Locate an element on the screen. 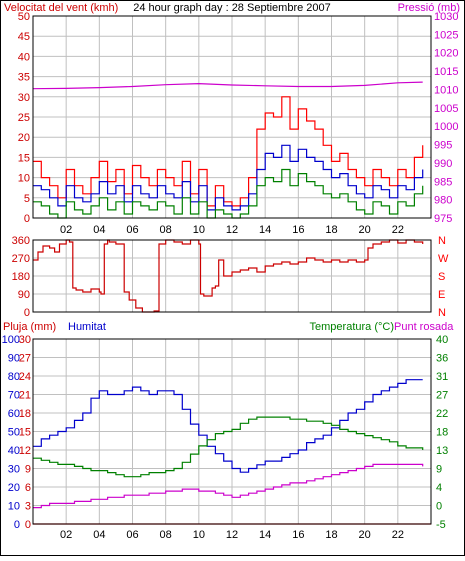 This screenshot has height=561, width=465. wind-y-tick-label: 15 is located at coordinates (24, 158).